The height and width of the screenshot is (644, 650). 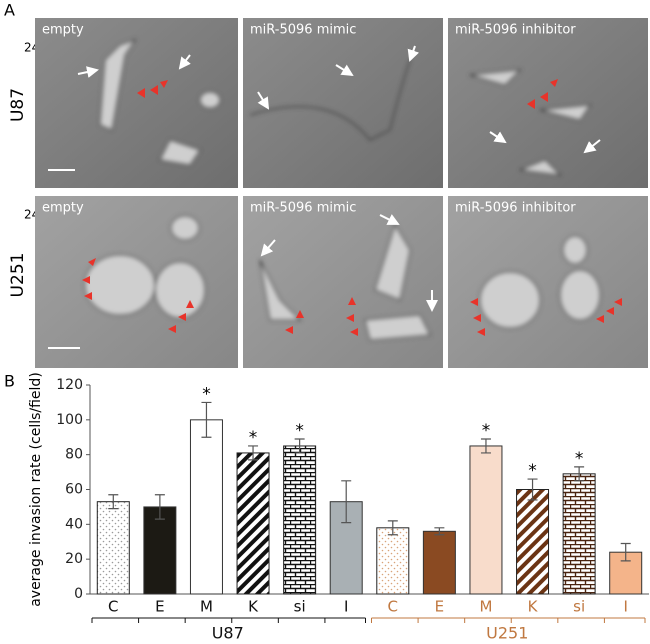 I want to click on row-label: U251, so click(x=18, y=275).